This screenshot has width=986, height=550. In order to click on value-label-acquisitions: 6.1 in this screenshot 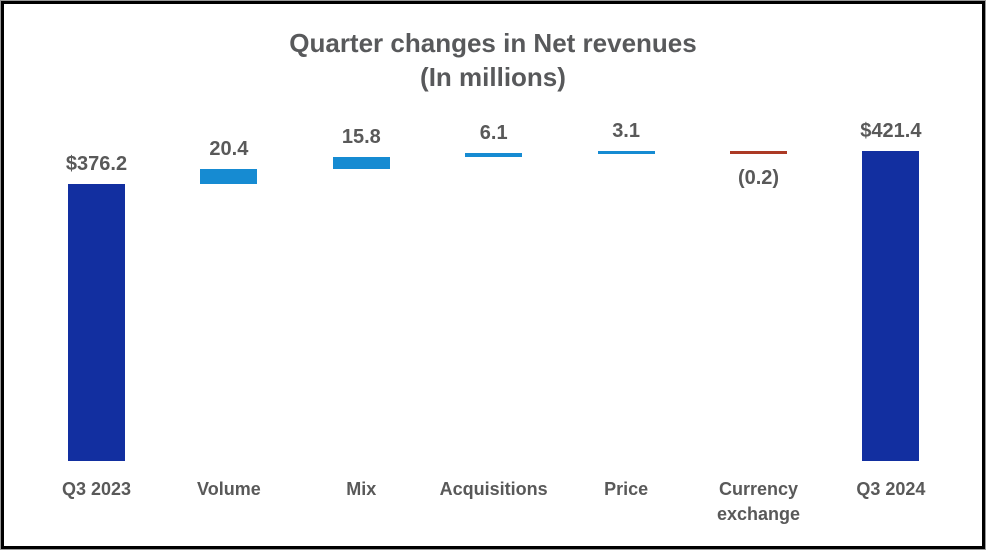, I will do `click(493, 132)`.